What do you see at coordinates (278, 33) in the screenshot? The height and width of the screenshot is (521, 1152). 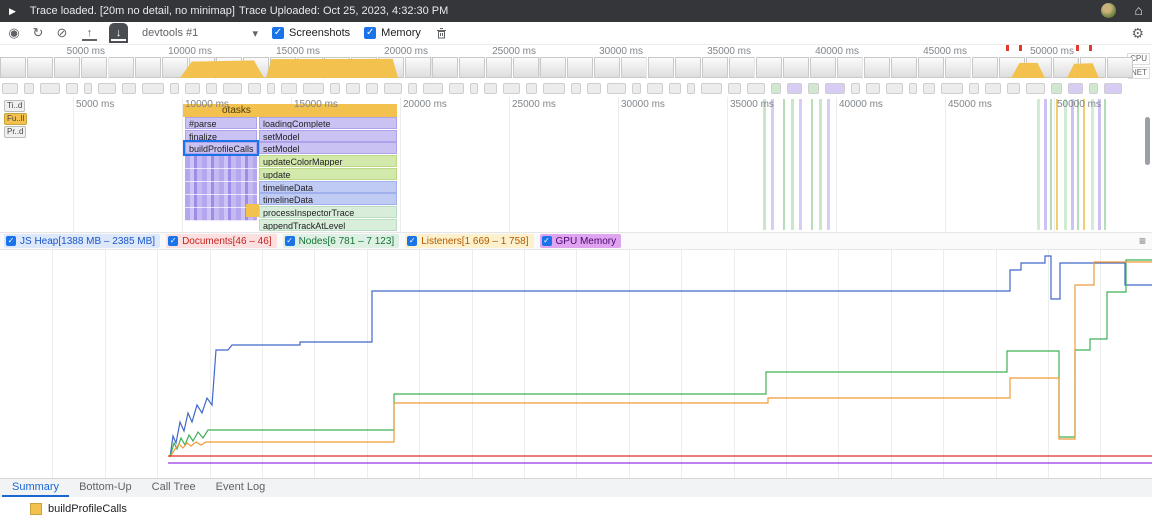 I see `screenshots-checkbox: ✓` at bounding box center [278, 33].